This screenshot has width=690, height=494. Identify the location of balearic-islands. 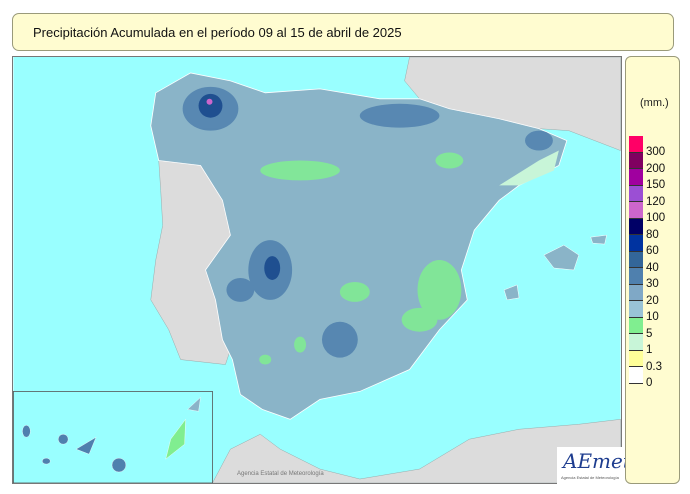
(555, 267).